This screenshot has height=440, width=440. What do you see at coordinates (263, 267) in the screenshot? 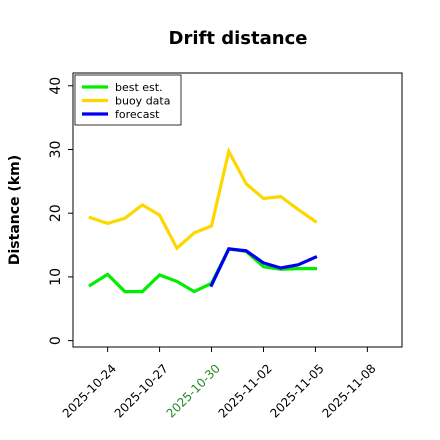
I see `series-line-forecast` at bounding box center [263, 267].